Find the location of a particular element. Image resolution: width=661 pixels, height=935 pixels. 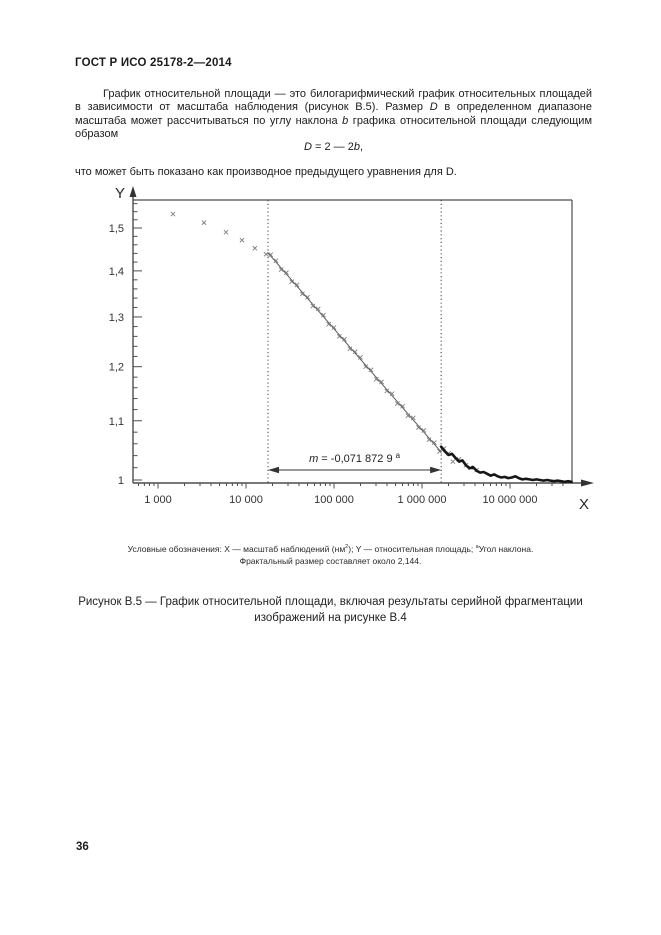

y-axis-label: Y is located at coordinates (120, 193).